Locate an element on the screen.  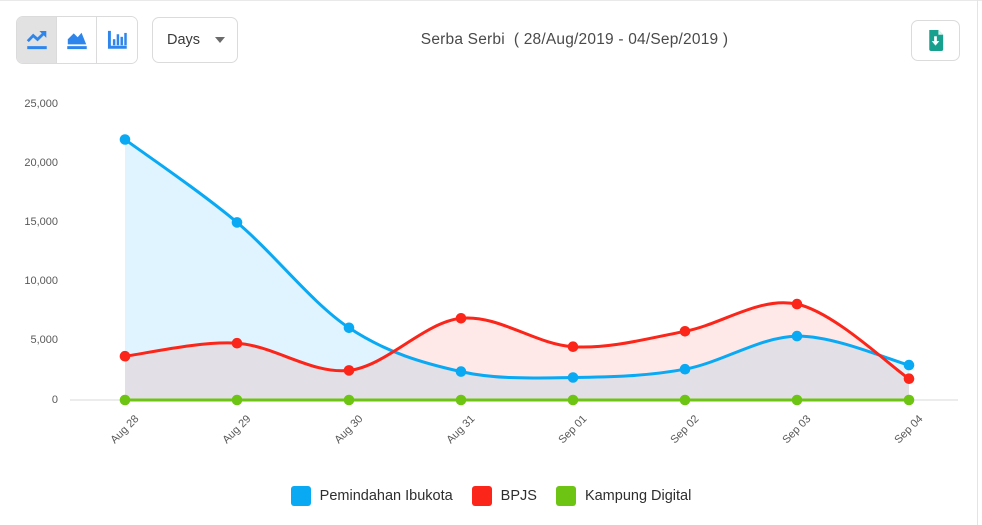
chart-type-button-group is located at coordinates (77, 40).